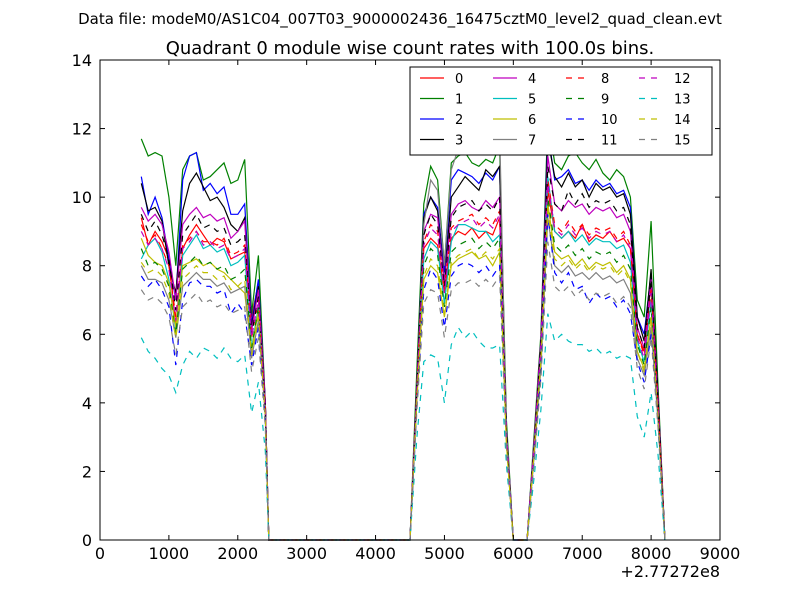 The height and width of the screenshot is (600, 800). I want to click on x-tick-label: 5000, so click(444, 553).